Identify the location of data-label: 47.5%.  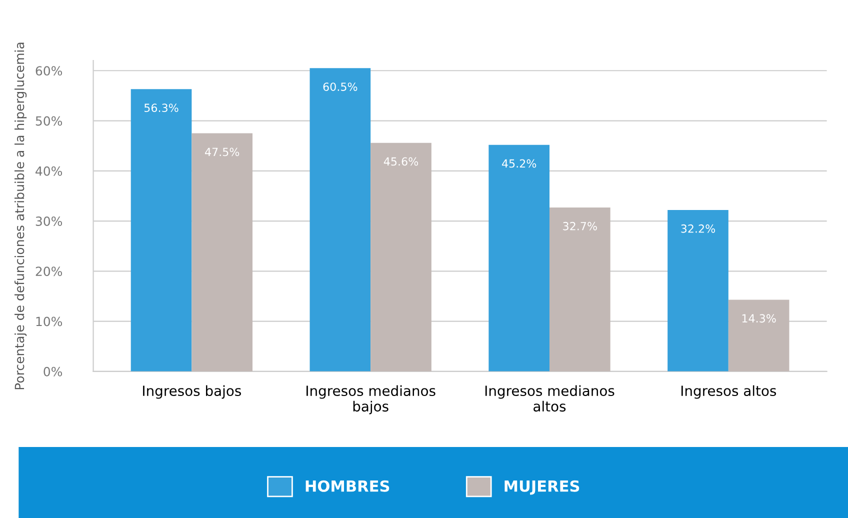
(222, 152).